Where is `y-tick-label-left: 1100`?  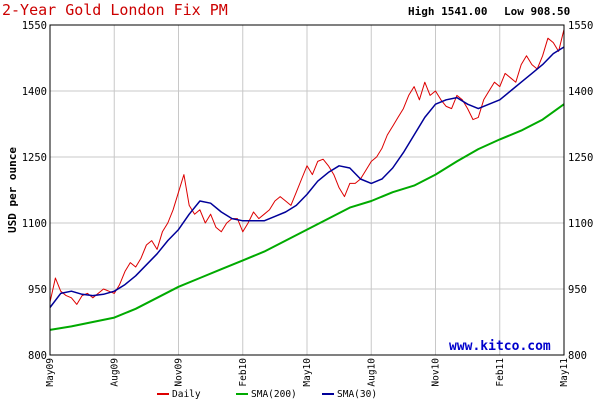
y-tick-label-left: 1100 is located at coordinates (34, 224).